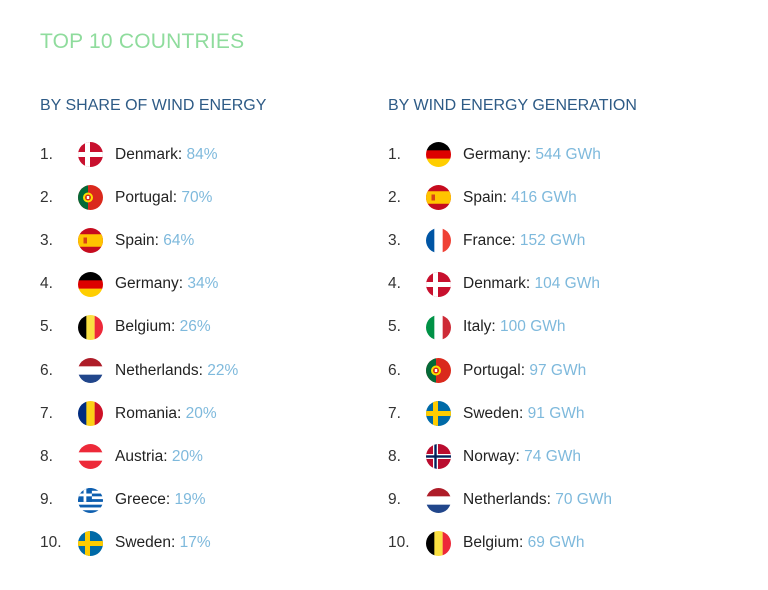  Describe the element at coordinates (210, 543) in the screenshot. I see `list-item: 10. Sweden: 17%` at that location.